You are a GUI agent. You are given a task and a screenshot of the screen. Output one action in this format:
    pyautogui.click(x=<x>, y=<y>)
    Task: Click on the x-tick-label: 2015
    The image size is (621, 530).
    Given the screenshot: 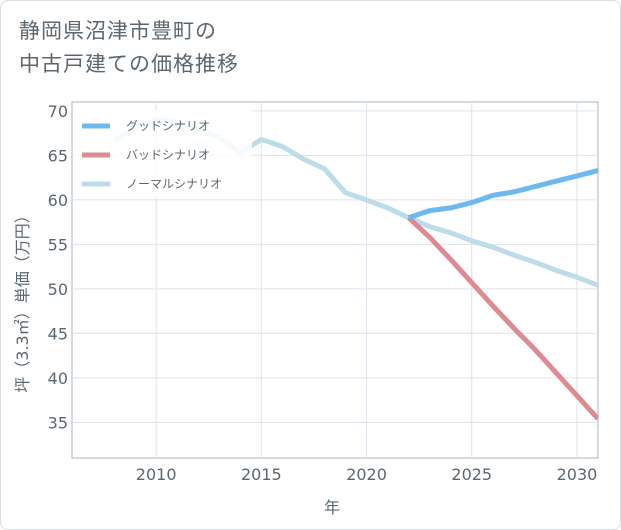 What is the action you would take?
    pyautogui.click(x=261, y=474)
    